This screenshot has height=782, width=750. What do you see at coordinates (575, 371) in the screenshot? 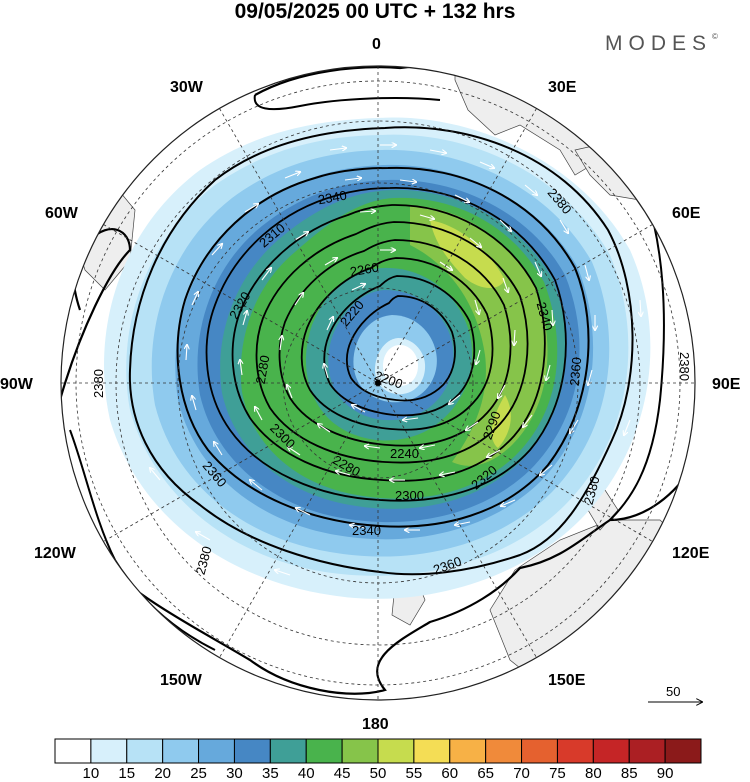
I see `contour-label: 2360` at bounding box center [575, 371].